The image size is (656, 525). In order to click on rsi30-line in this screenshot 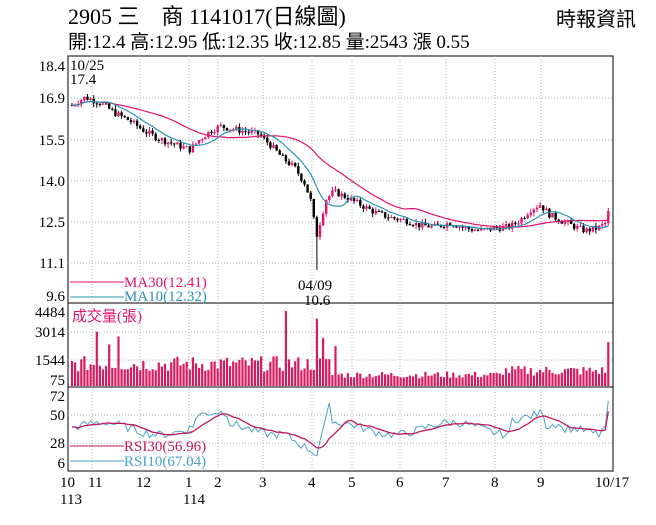, I will do `click(340, 430)`.